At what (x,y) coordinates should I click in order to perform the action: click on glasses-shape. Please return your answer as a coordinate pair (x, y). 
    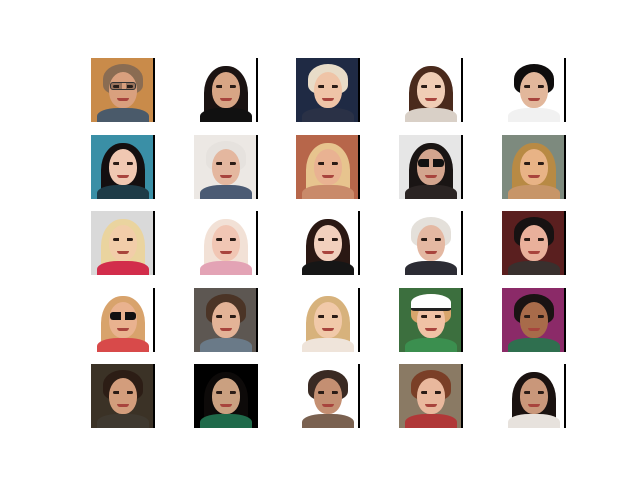
    Looking at the image, I should click on (123, 315).